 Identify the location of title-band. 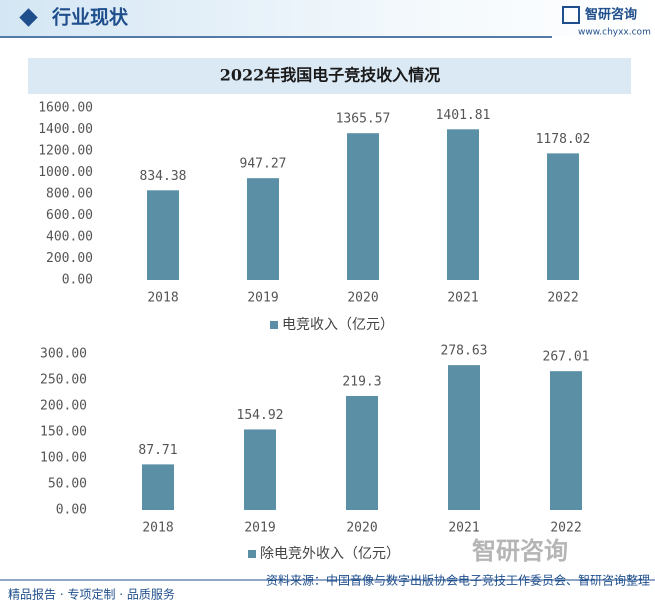
(329, 76).